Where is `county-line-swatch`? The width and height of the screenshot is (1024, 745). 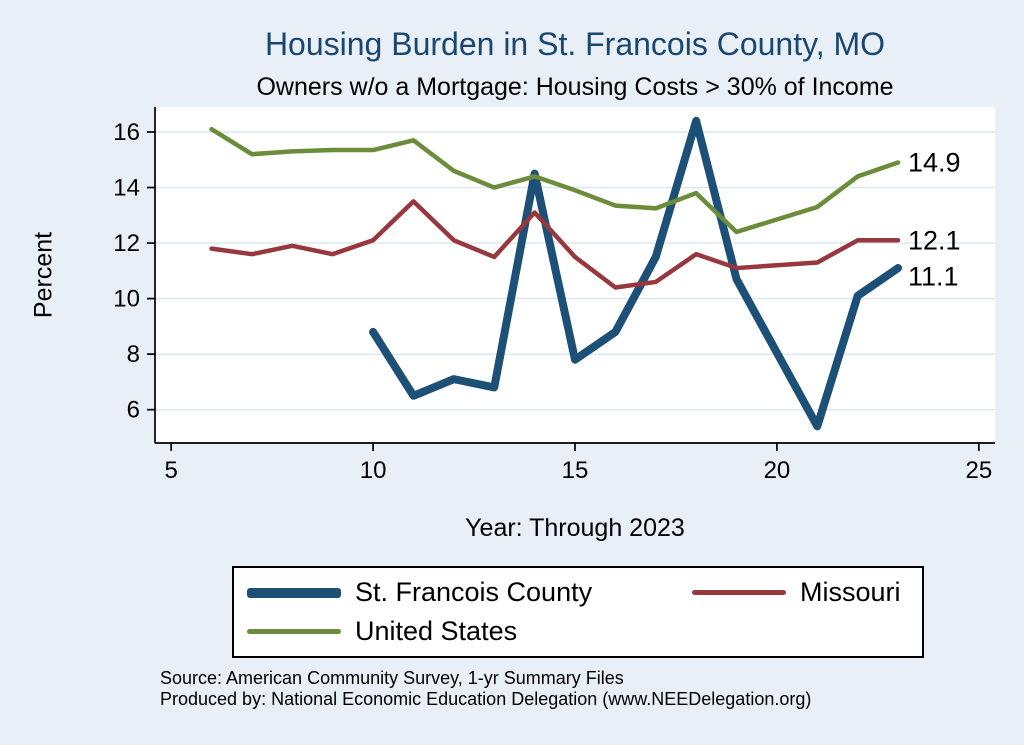
county-line-swatch is located at coordinates (294, 592).